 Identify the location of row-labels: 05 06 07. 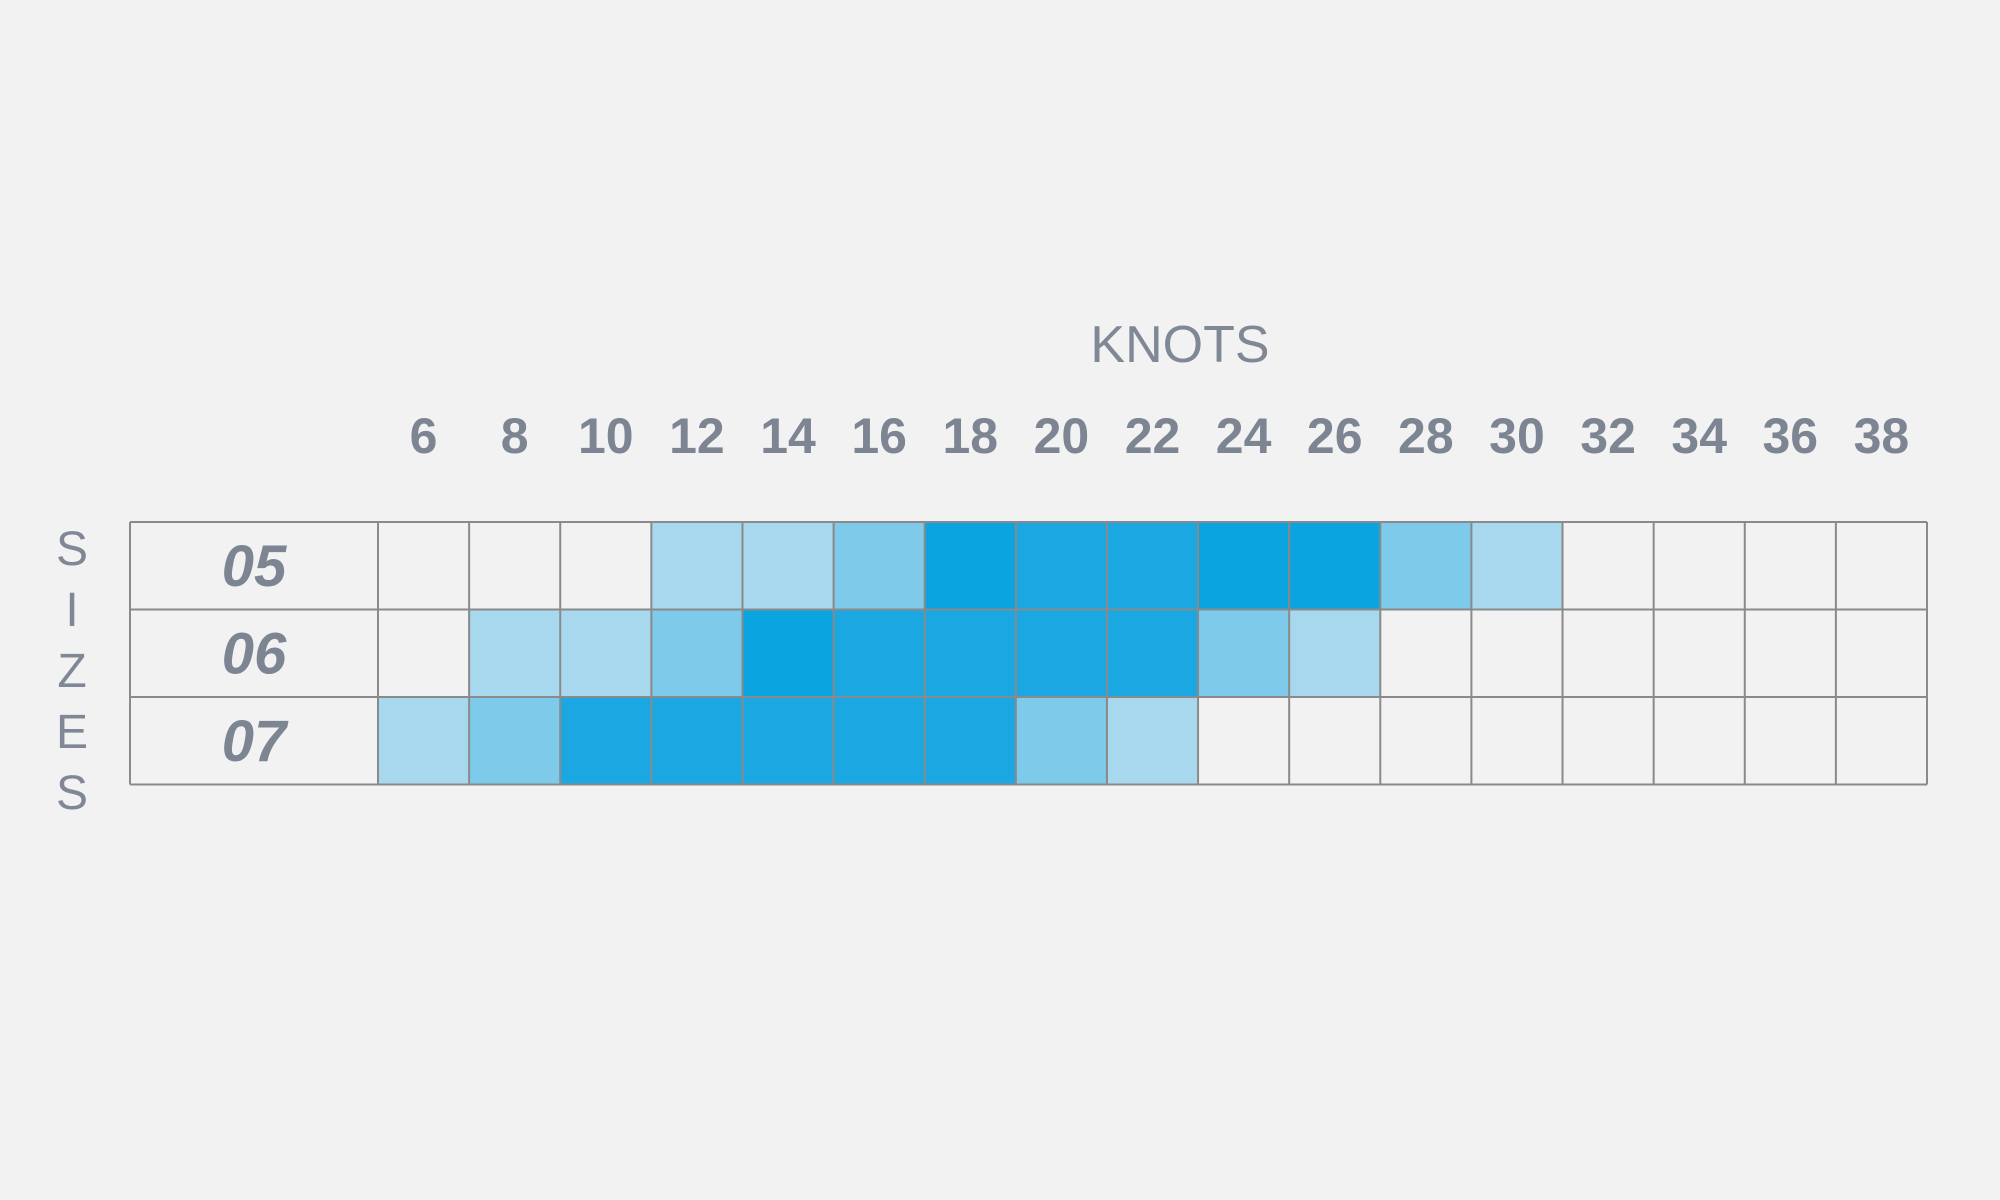
(255, 654).